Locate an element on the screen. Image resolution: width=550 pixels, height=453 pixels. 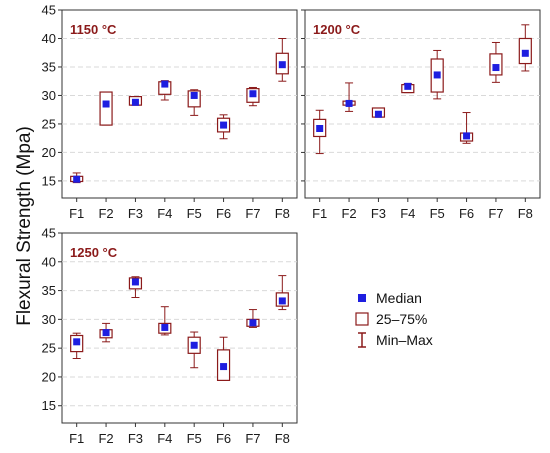
panel-title: 1250 °C is located at coordinates (94, 252).